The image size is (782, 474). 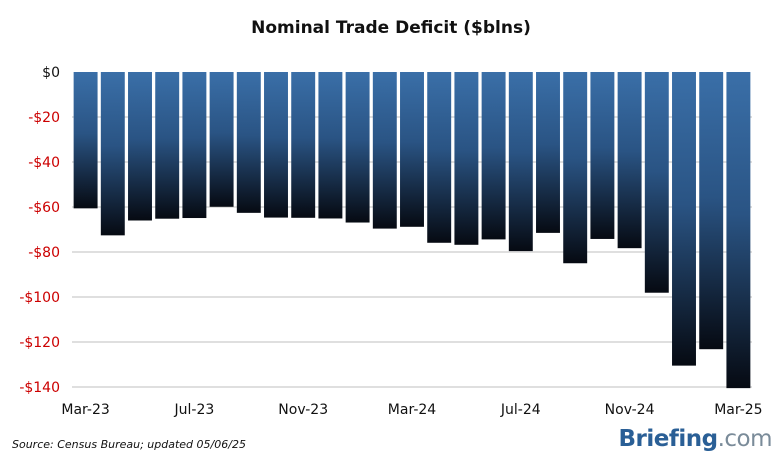 What do you see at coordinates (39, 343) in the screenshot?
I see `y-tick-label: -$120` at bounding box center [39, 343].